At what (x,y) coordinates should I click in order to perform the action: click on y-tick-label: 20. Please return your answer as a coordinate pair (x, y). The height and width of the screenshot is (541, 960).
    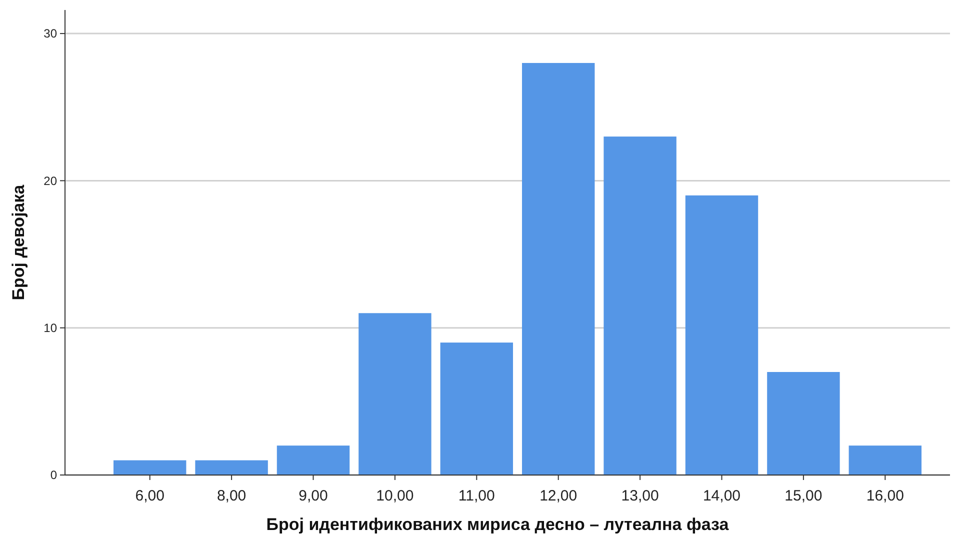
    Looking at the image, I should click on (51, 181).